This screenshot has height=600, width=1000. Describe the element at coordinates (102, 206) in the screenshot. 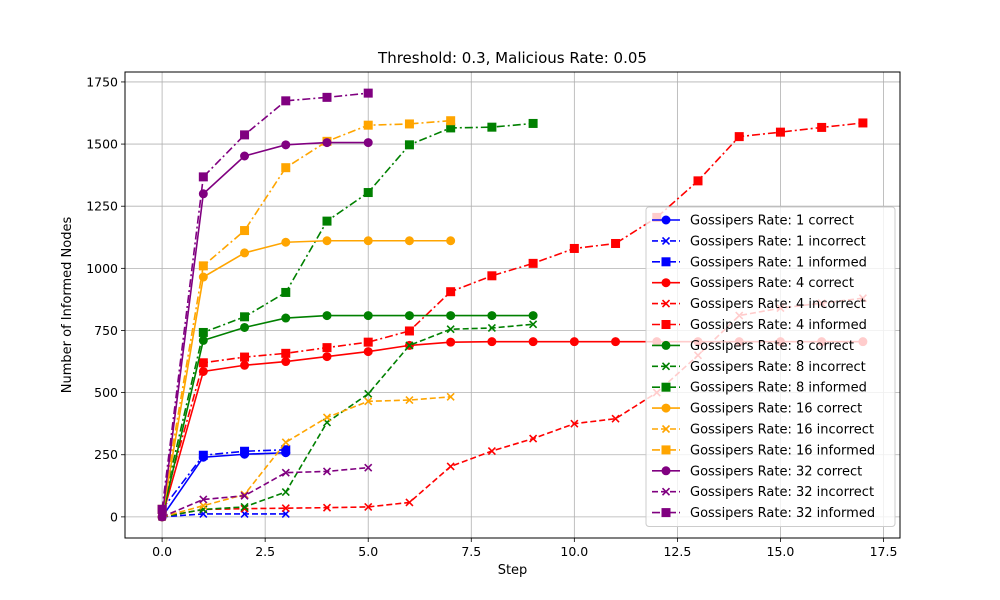

I see `y-tick-label: 1250` at that location.